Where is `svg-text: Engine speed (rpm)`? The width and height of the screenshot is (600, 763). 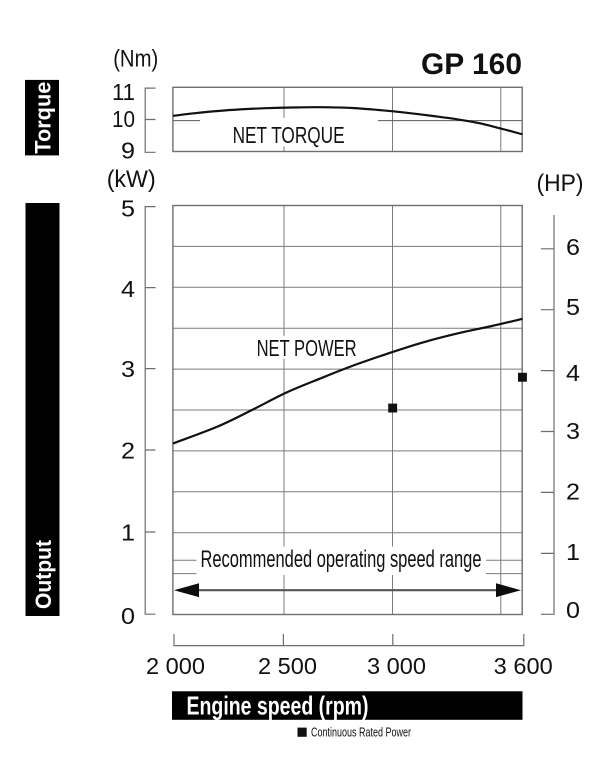
svg-text: Engine speed (rpm) is located at coordinates (278, 706).